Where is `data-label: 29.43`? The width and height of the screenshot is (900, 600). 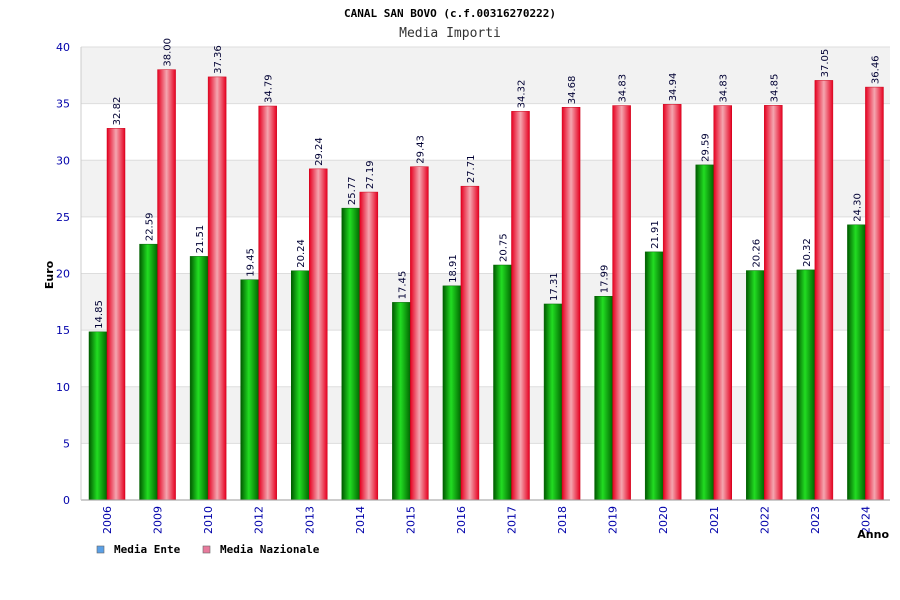
data-label: 29.43 is located at coordinates (420, 149).